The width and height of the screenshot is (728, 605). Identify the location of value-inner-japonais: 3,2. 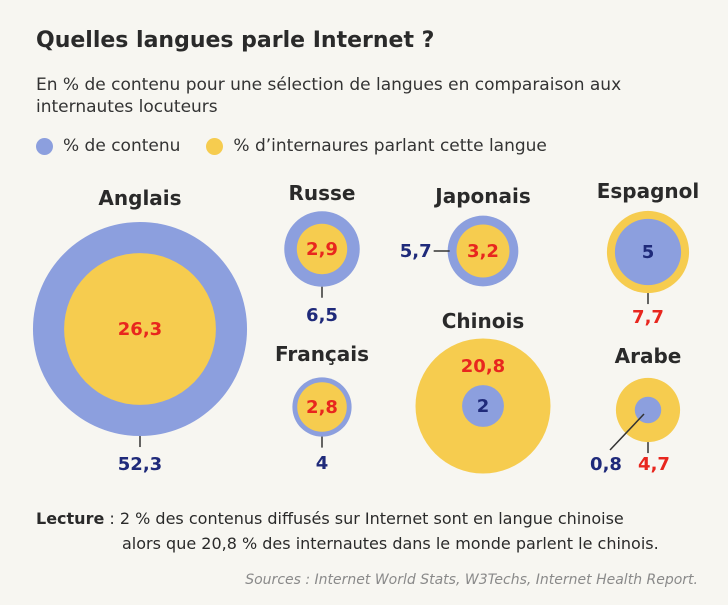
(483, 251).